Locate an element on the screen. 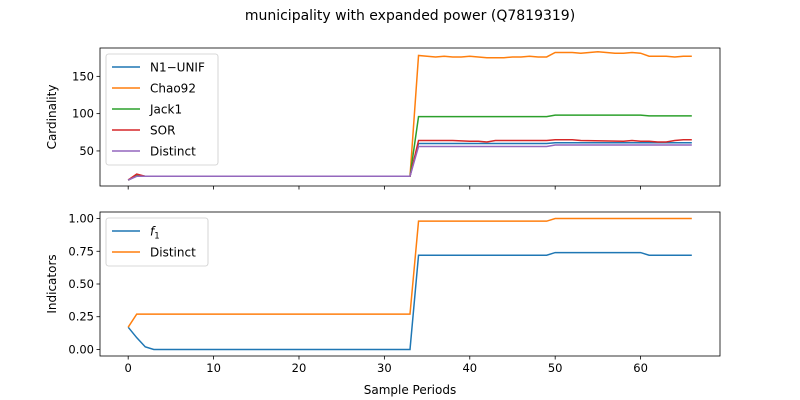 The width and height of the screenshot is (800, 400). legend-label-1-1: Distinct is located at coordinates (173, 253).